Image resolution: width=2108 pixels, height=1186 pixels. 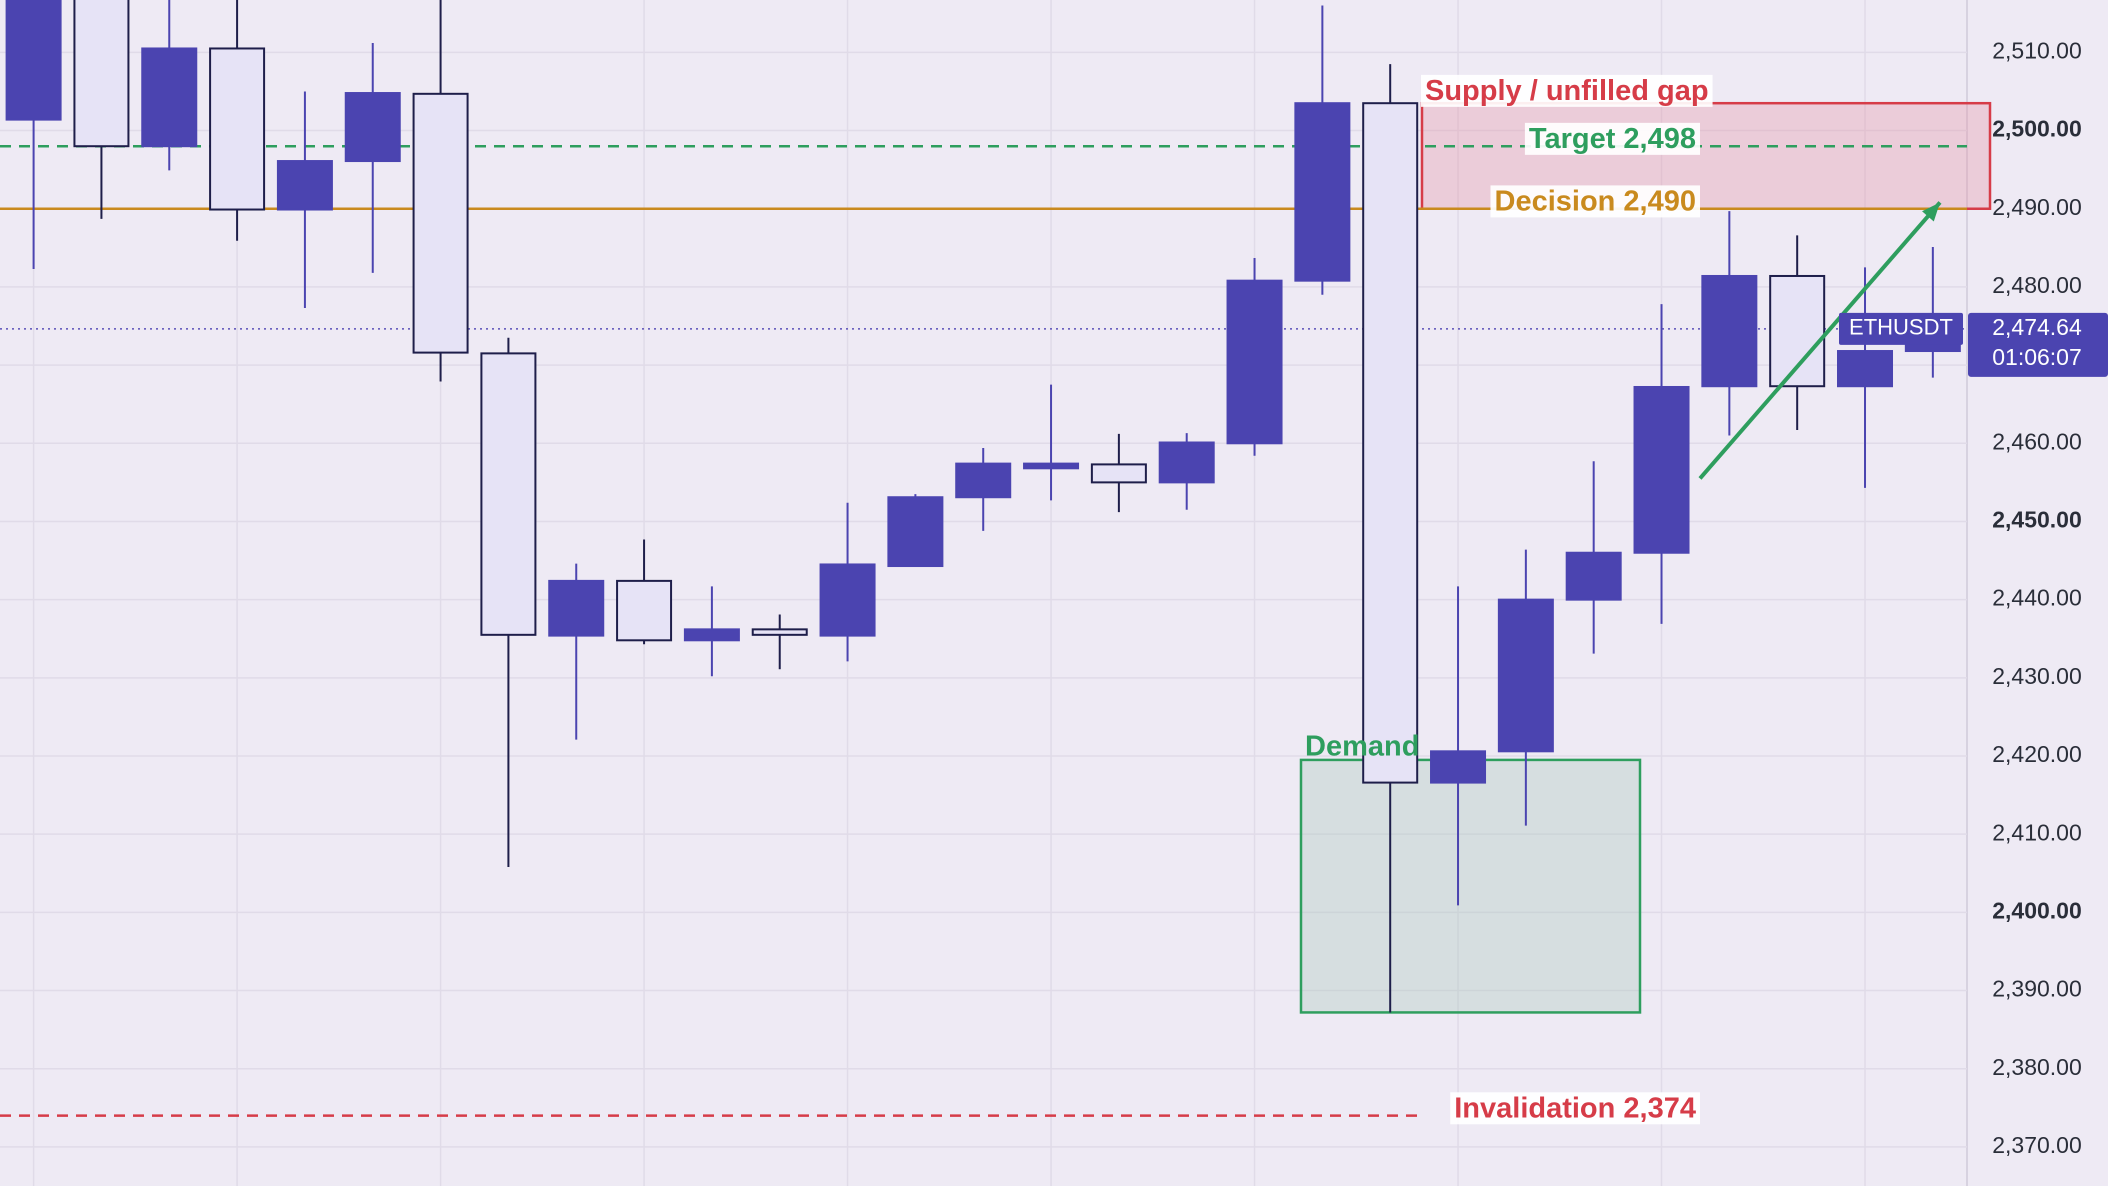 I want to click on y-tick-label: 2,460.00, so click(x=2037, y=441).